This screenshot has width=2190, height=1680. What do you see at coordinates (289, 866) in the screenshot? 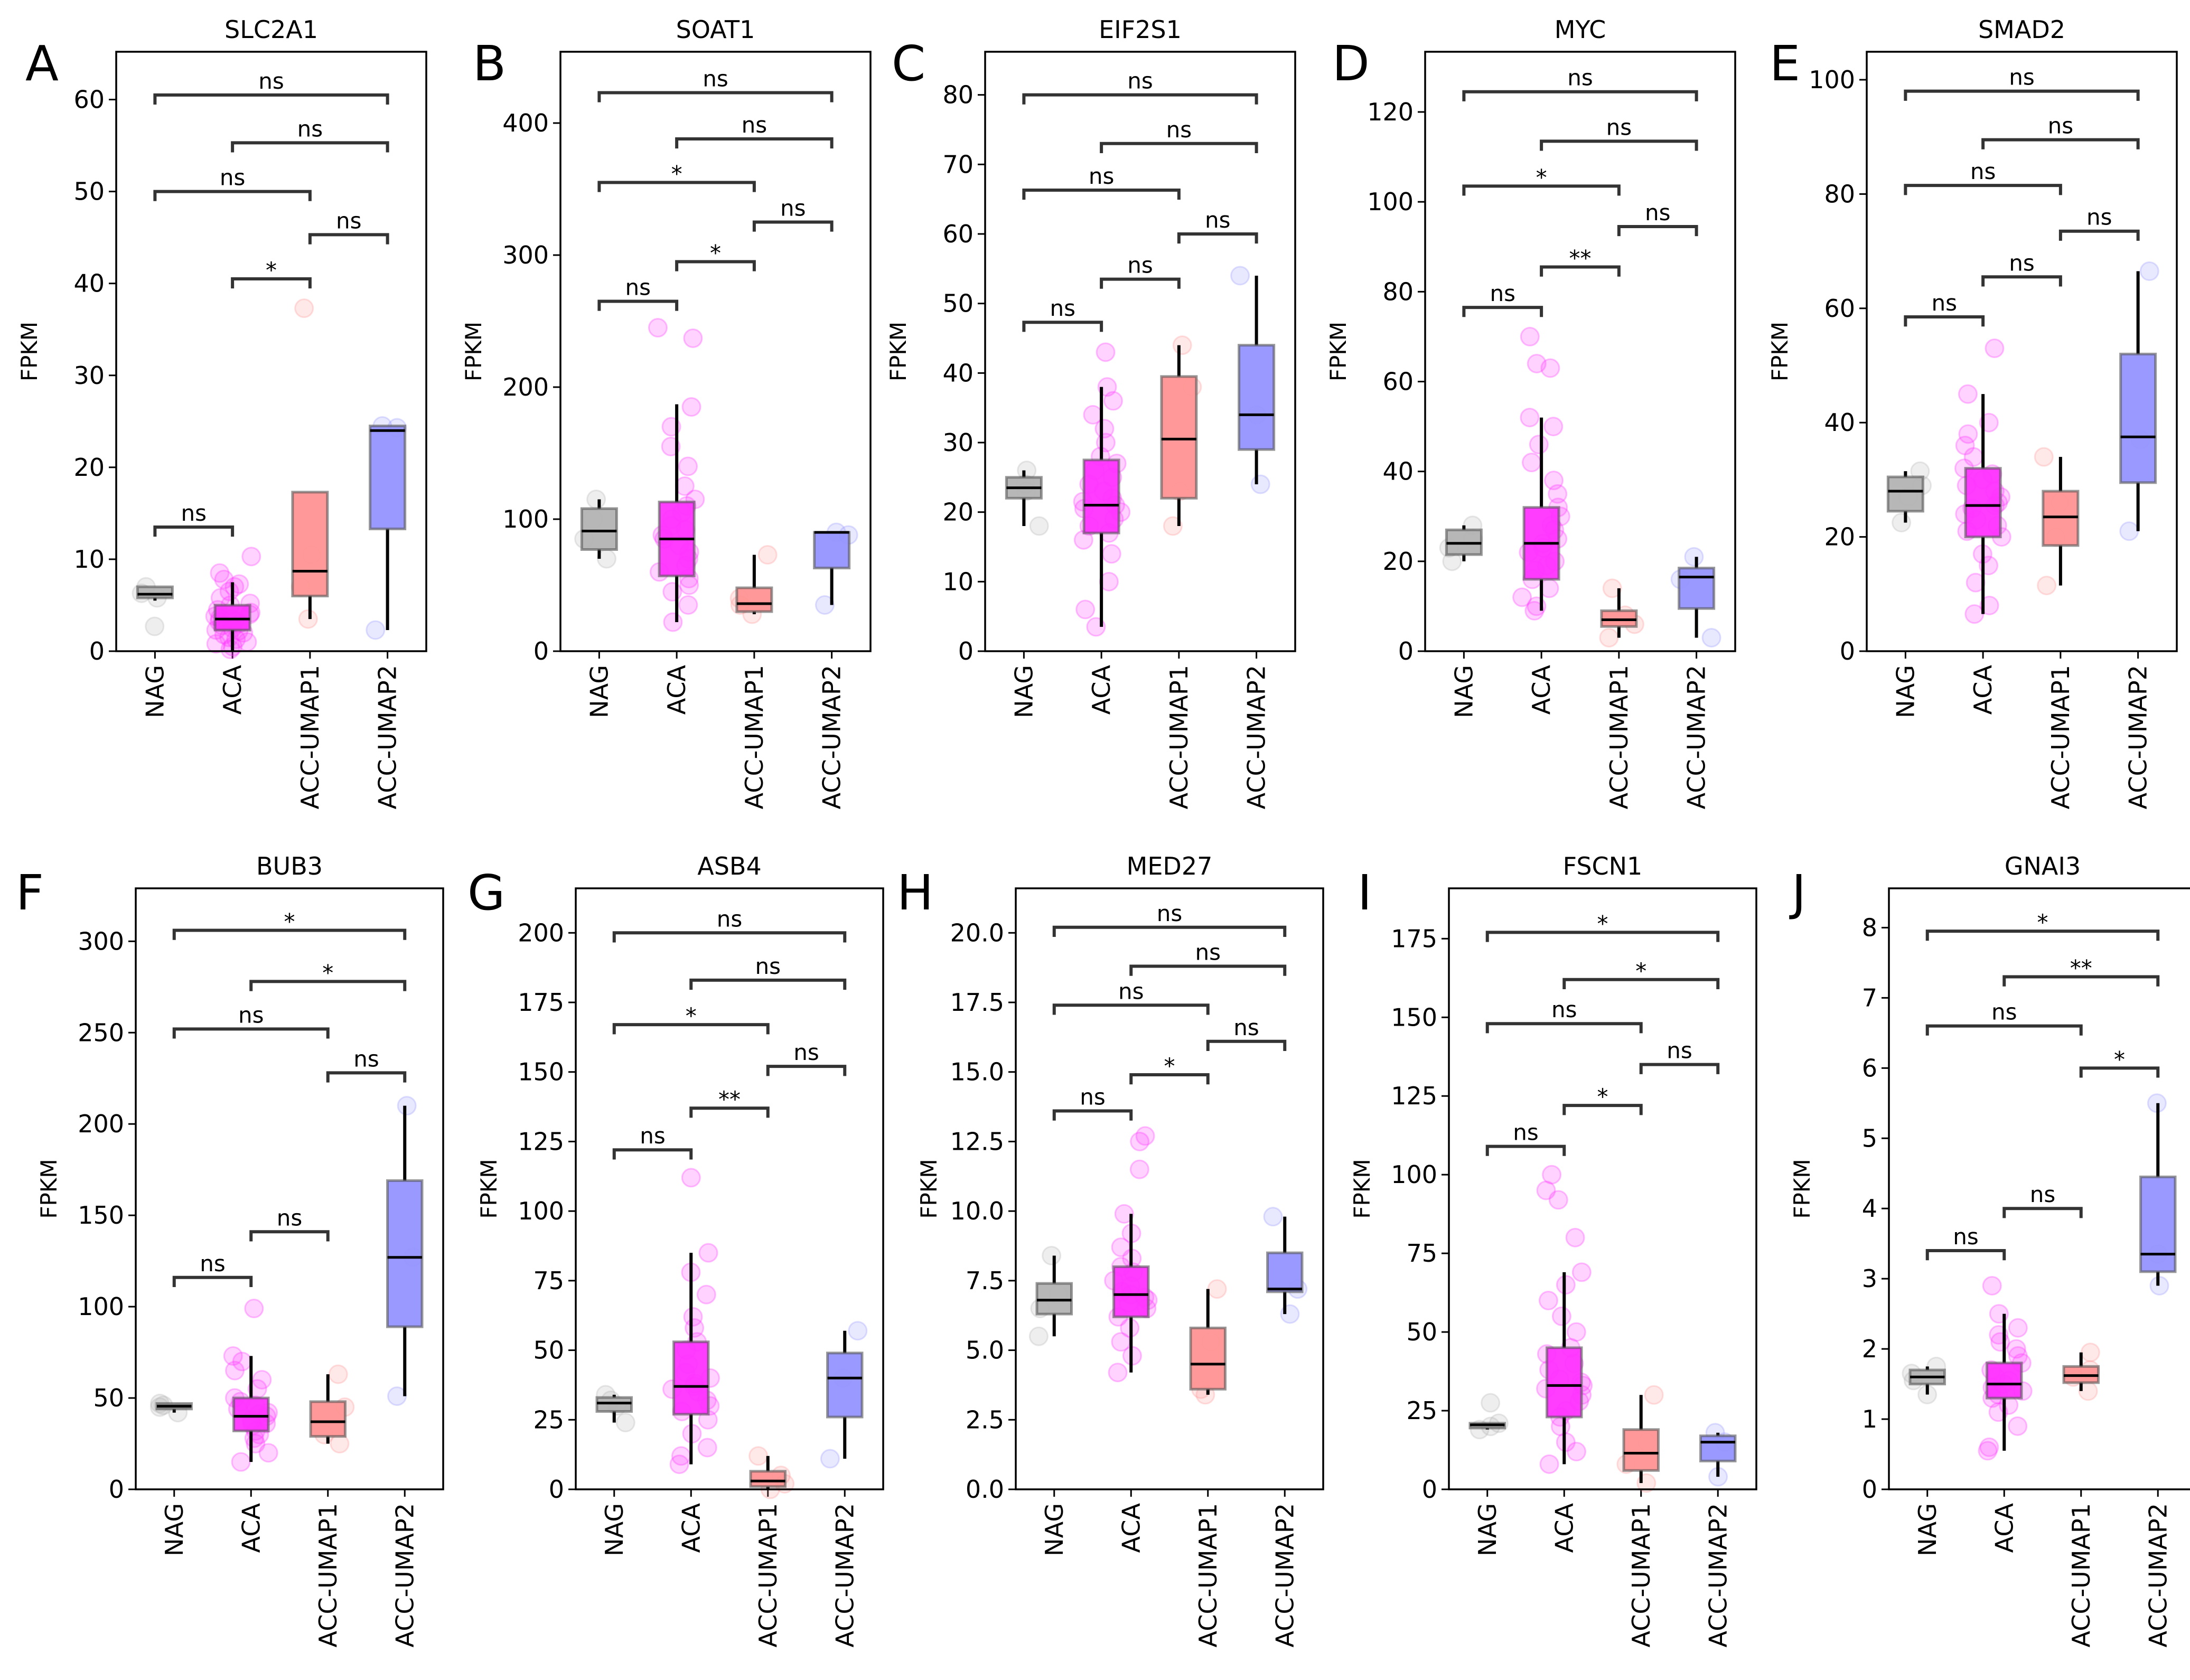
I see `panel-title: BUB3` at bounding box center [289, 866].